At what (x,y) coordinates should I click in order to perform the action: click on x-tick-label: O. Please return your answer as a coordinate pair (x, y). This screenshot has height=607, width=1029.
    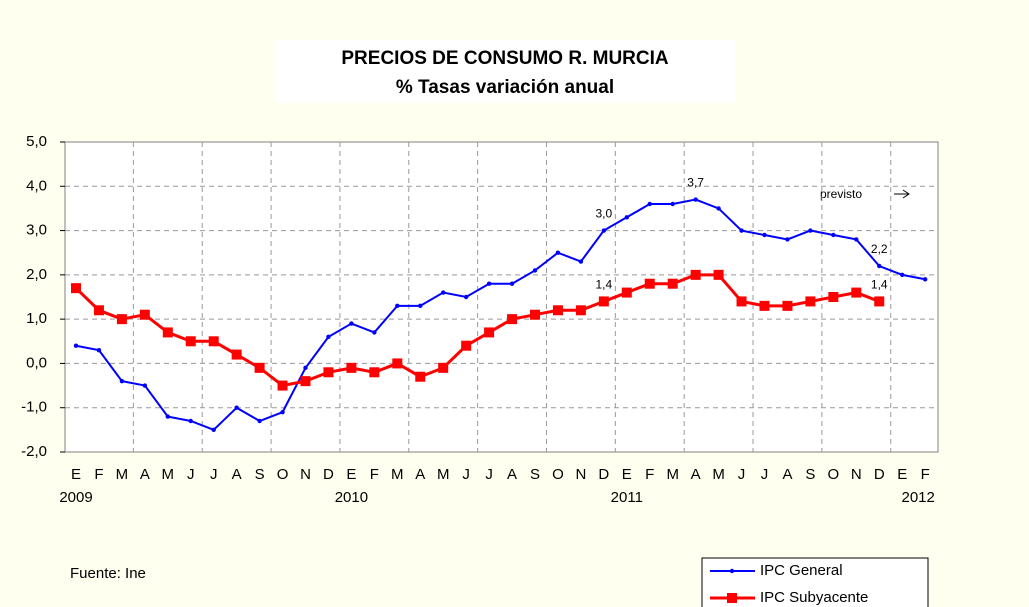
    Looking at the image, I should click on (558, 474).